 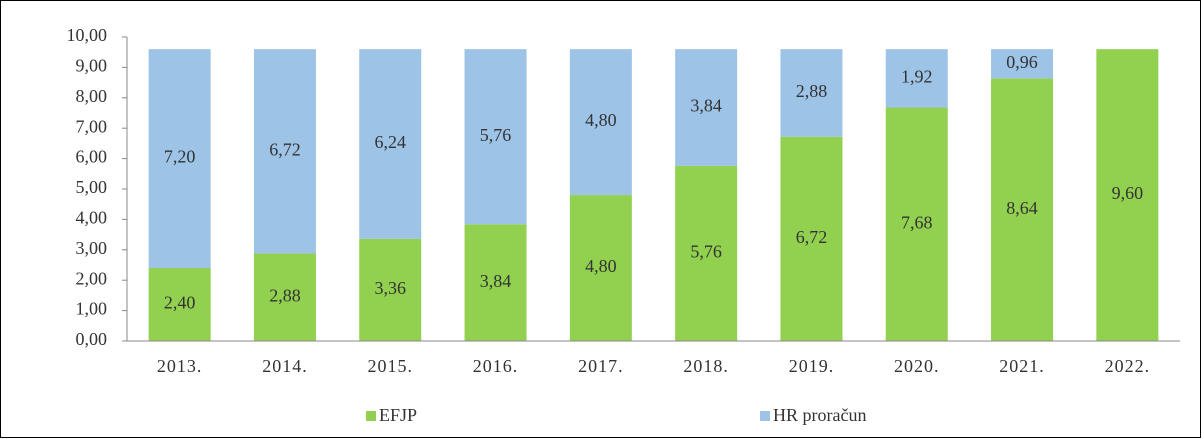 I want to click on legend-label: EFJP, so click(x=398, y=415).